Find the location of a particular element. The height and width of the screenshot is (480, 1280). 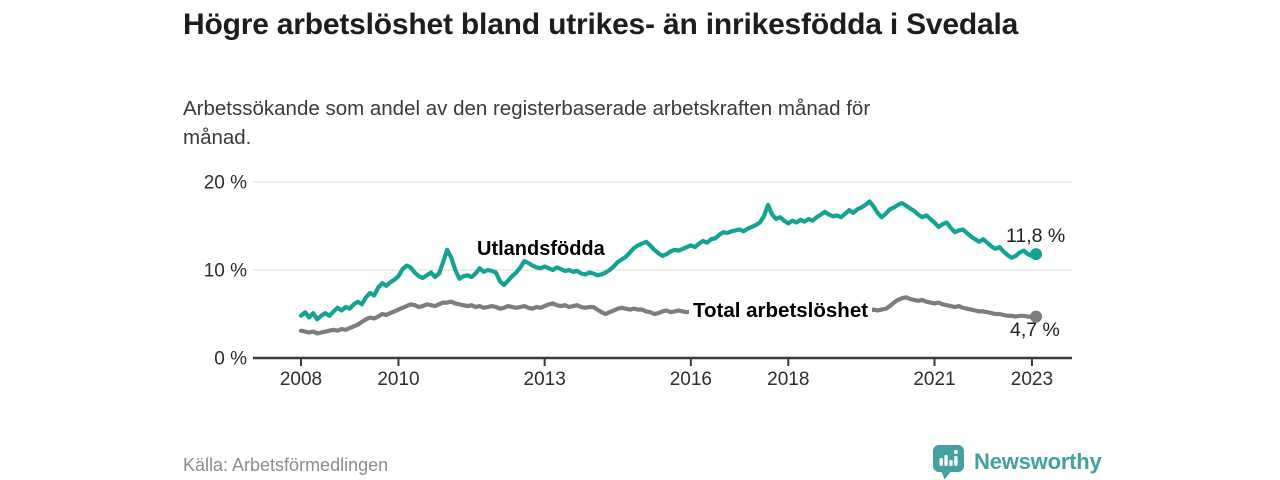

newsworthy-logo: Newsworthy is located at coordinates (1017, 462).